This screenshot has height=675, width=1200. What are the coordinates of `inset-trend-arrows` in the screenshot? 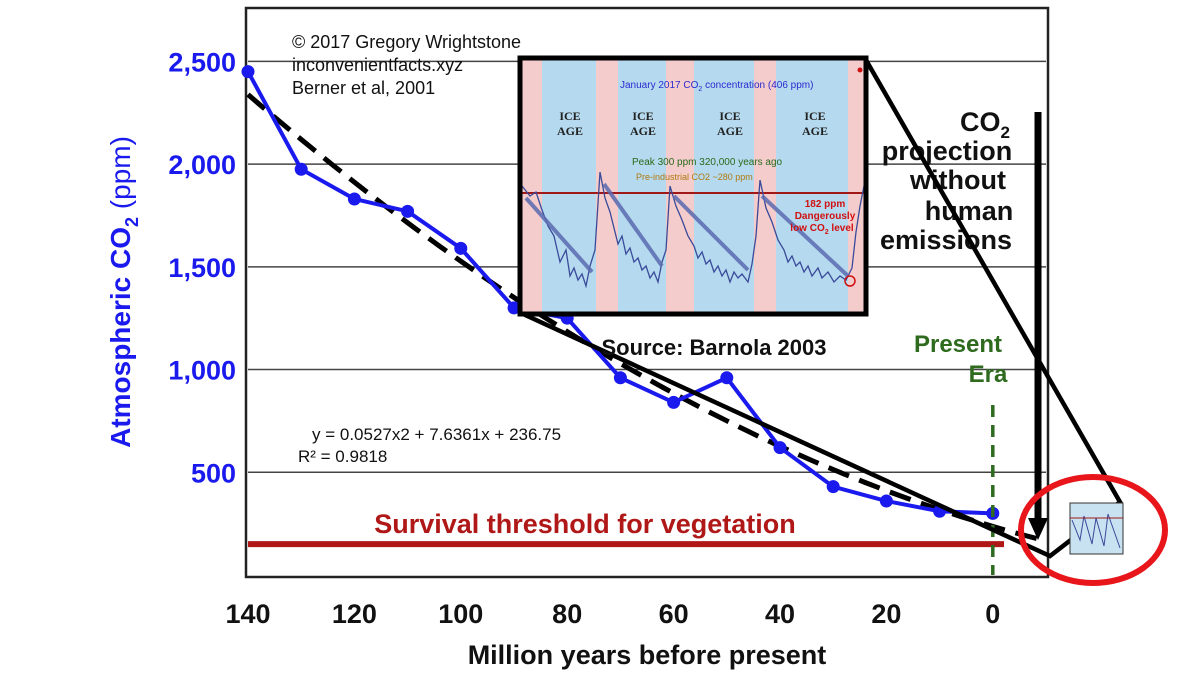 It's located at (687, 230).